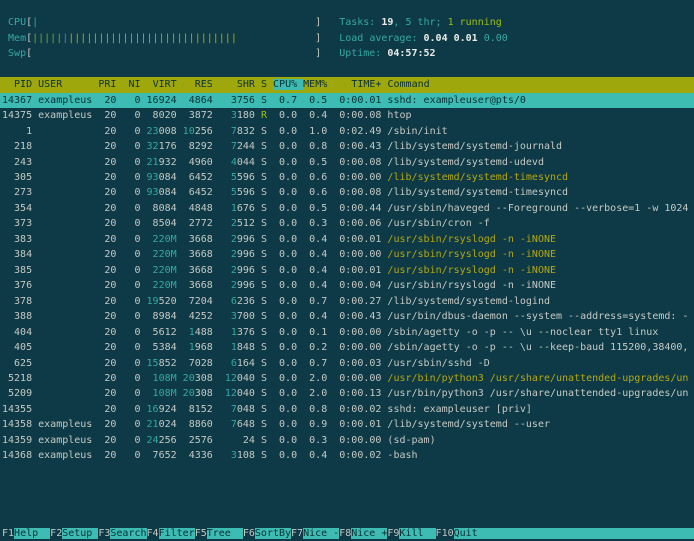 The height and width of the screenshot is (541, 694). Describe the element at coordinates (197, 208) in the screenshot. I see `res-cell: 4848` at that location.